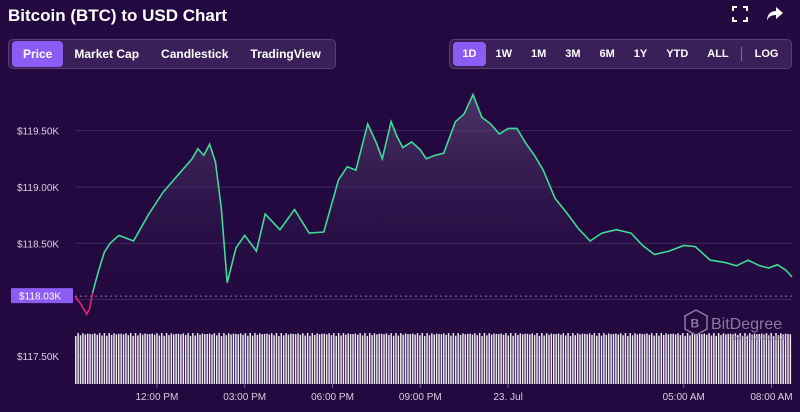  Describe the element at coordinates (195, 54) in the screenshot. I see `tab-candlestick: Candlestick` at that location.